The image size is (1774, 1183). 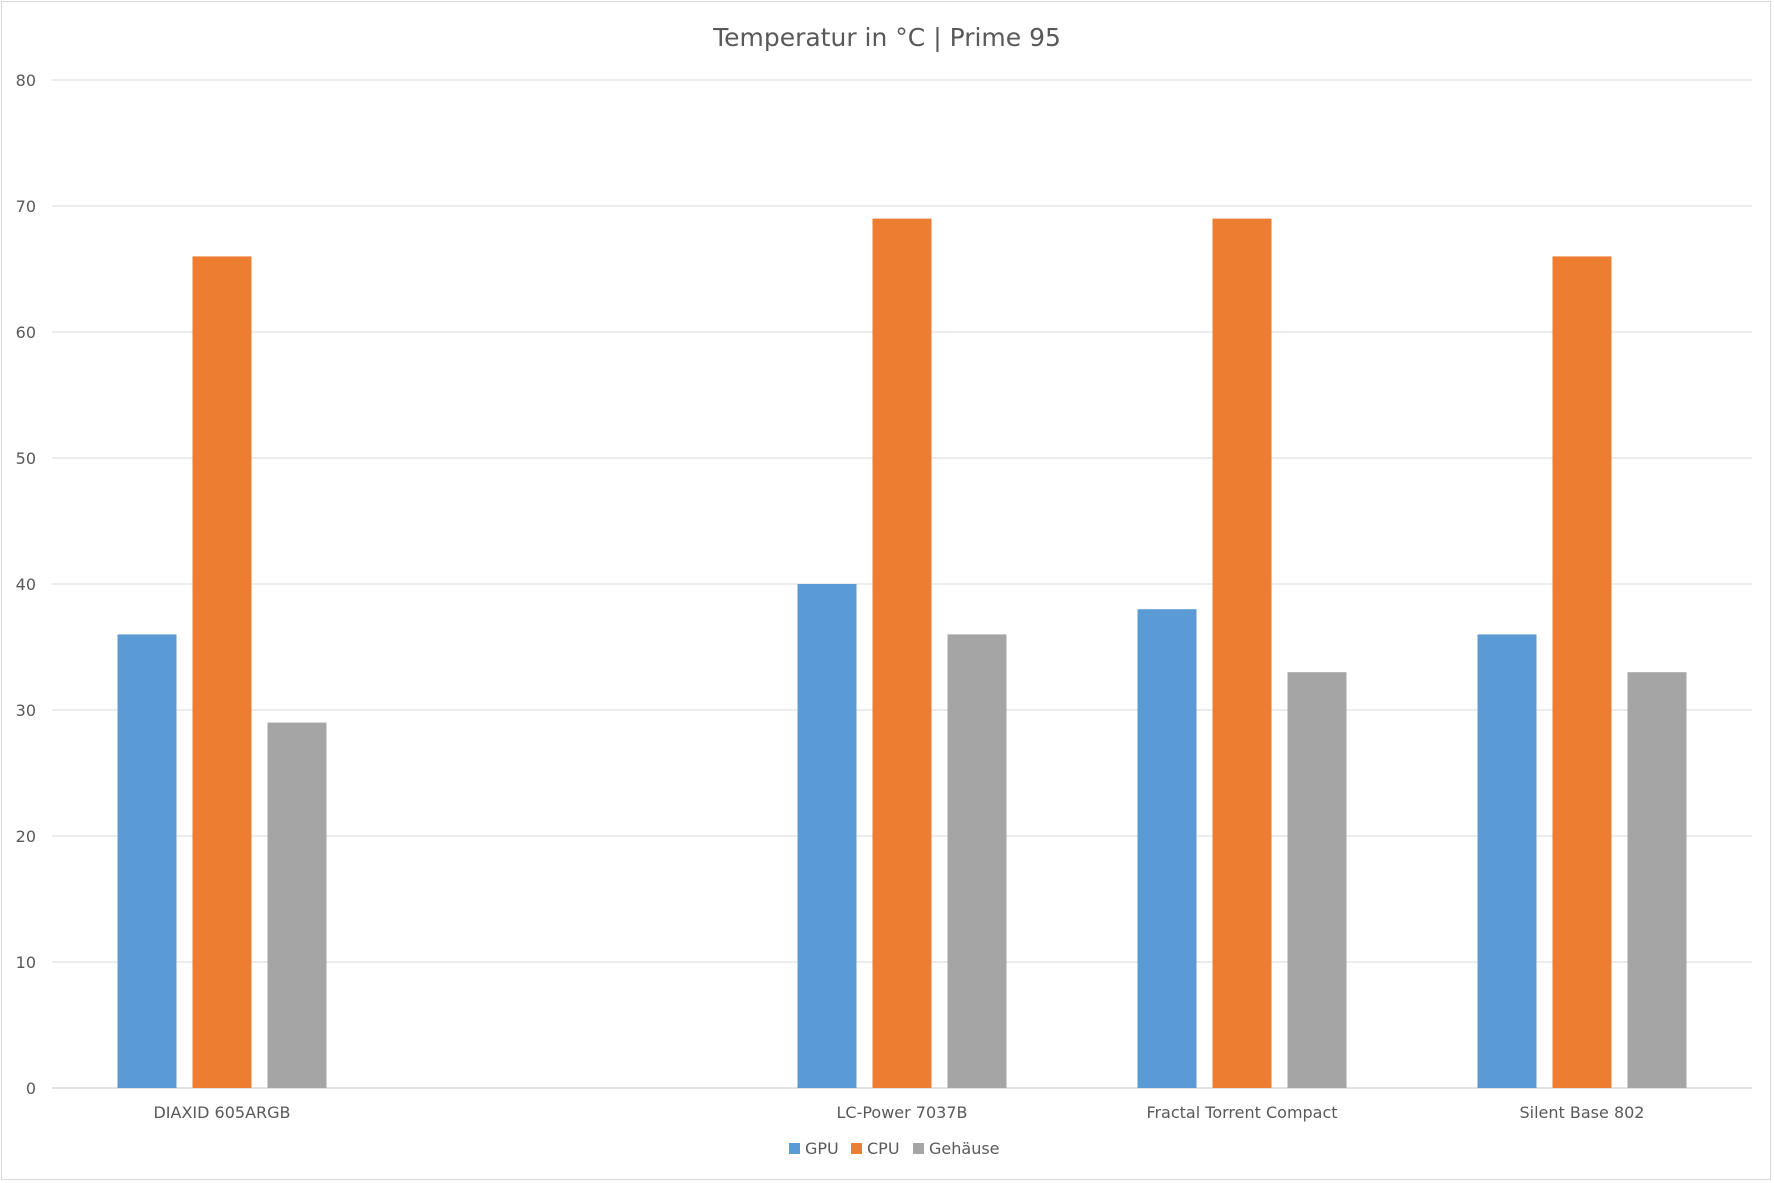 What do you see at coordinates (1241, 1112) in the screenshot?
I see `x-category-label: Fractal Torrent Compact` at bounding box center [1241, 1112].